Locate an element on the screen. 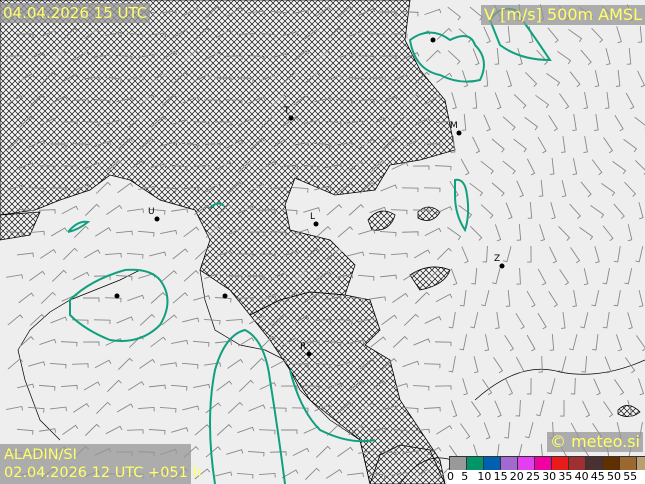 Image resolution: width=645 pixels, height=484 pixels. parameter-label: V [m/s] 500m AMSL is located at coordinates (563, 15).